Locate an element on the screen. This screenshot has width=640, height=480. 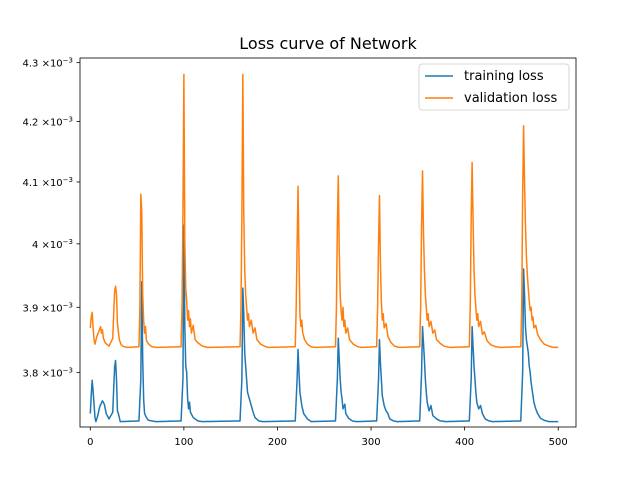
x-tick-label: 0 is located at coordinates (90, 442).